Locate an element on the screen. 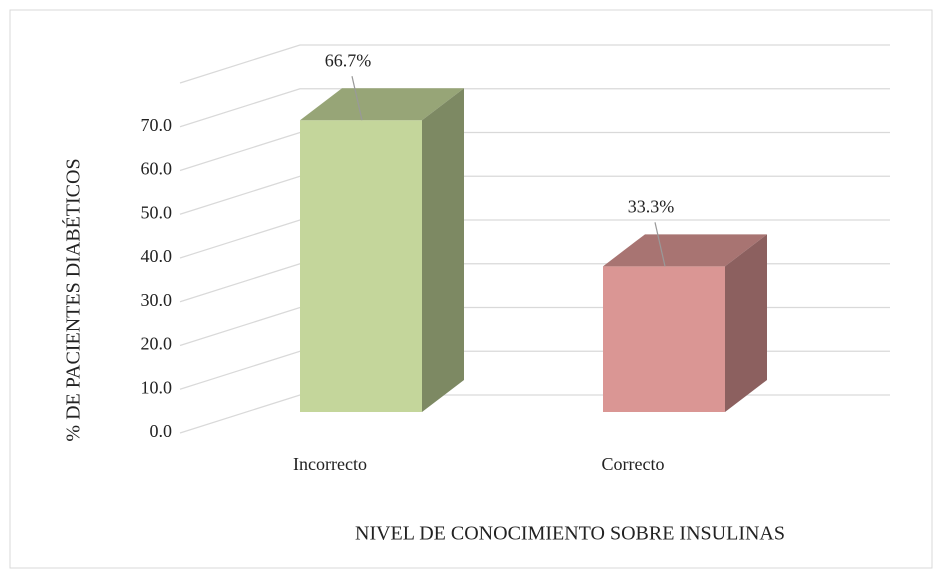 Image resolution: width=943 pixels, height=579 pixels. data-label: 33.3% is located at coordinates (651, 206).